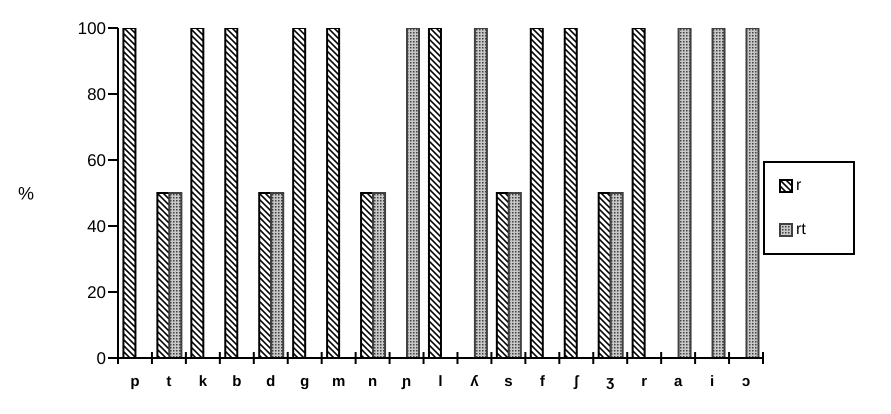 This screenshot has height=414, width=891. What do you see at coordinates (644, 381) in the screenshot?
I see `x-tick-label: r` at bounding box center [644, 381].